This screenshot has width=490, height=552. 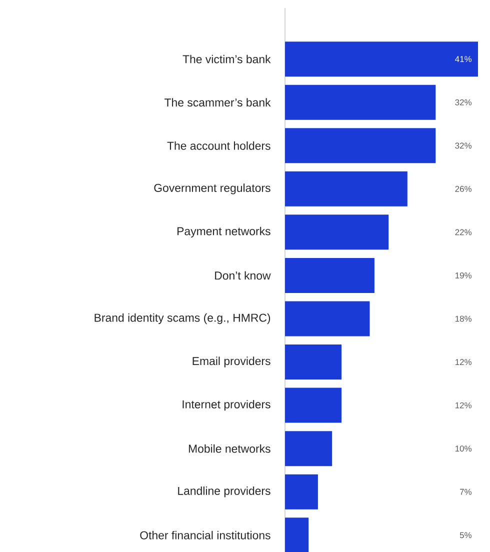 What do you see at coordinates (463, 59) in the screenshot?
I see `data-label: 41%` at bounding box center [463, 59].